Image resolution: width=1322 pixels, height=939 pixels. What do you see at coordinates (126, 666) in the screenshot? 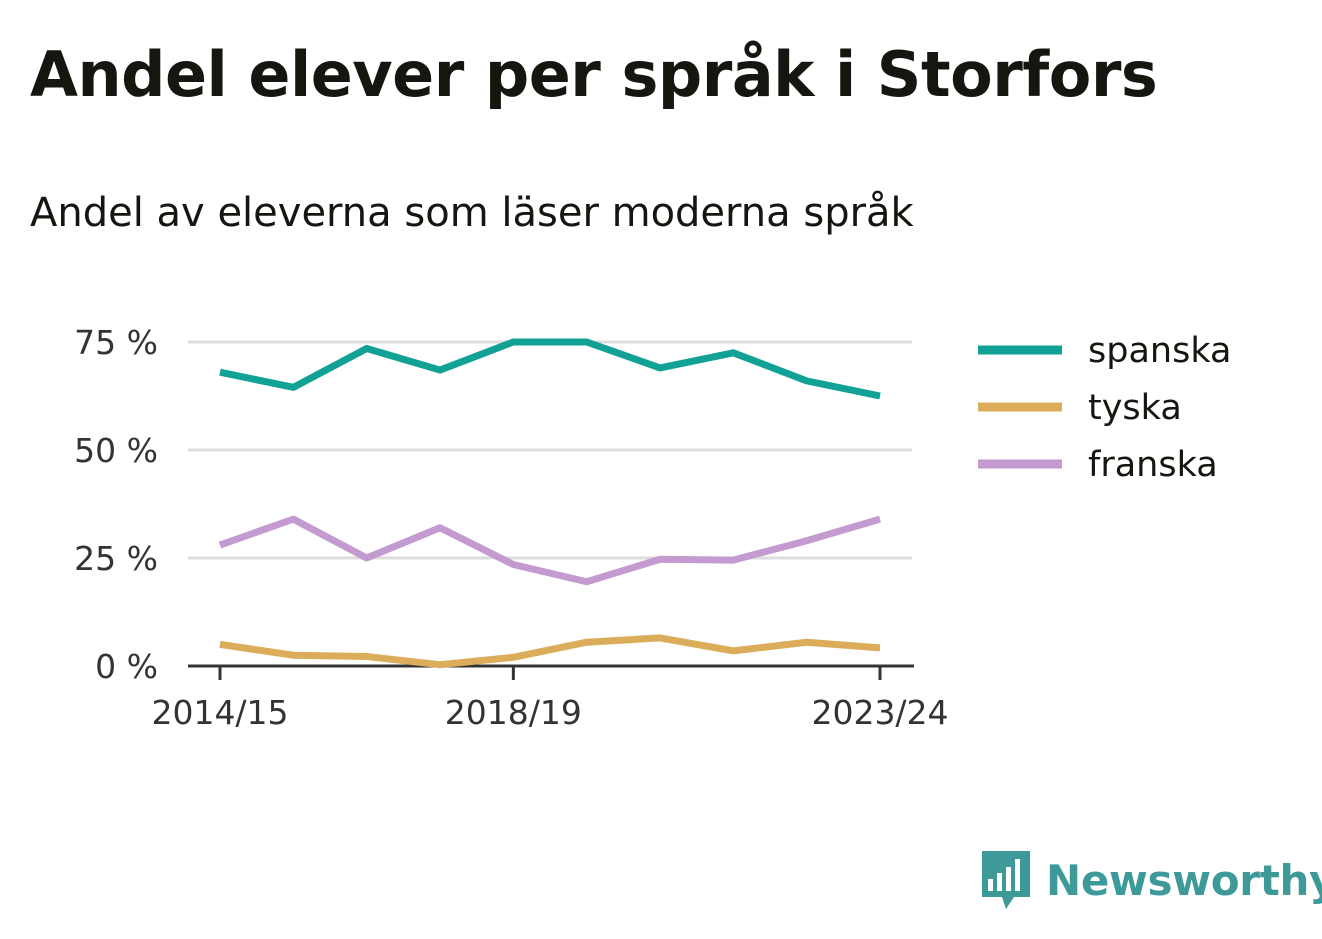
I see `y-tick-label: 0 %` at bounding box center [126, 666].